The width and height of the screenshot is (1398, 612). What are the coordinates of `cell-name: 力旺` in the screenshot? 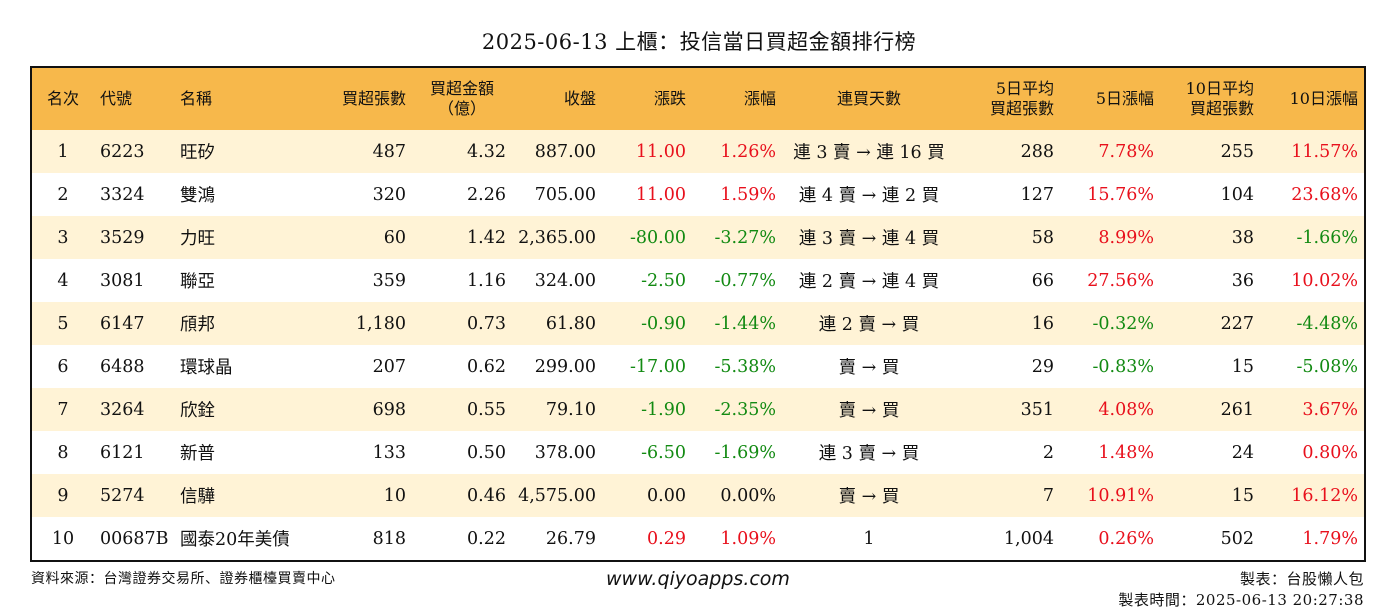 It's located at (197, 239).